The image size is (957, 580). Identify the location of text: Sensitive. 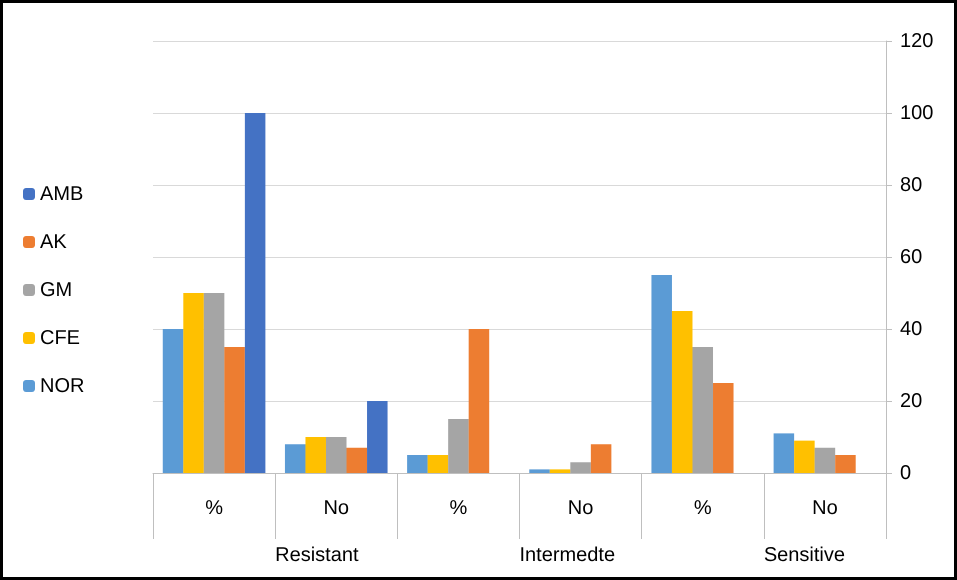
(804, 555).